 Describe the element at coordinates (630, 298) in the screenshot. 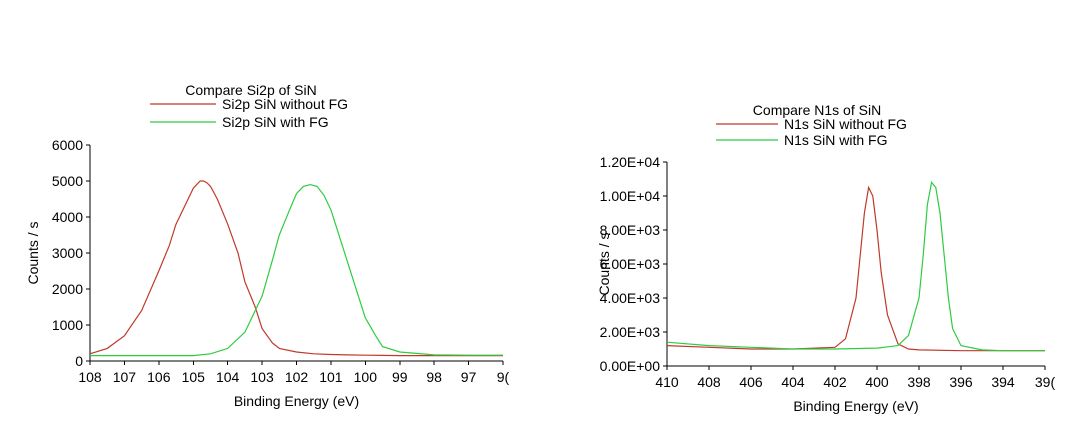

I see `chart2-y-tick-label: 4.00E+03` at that location.